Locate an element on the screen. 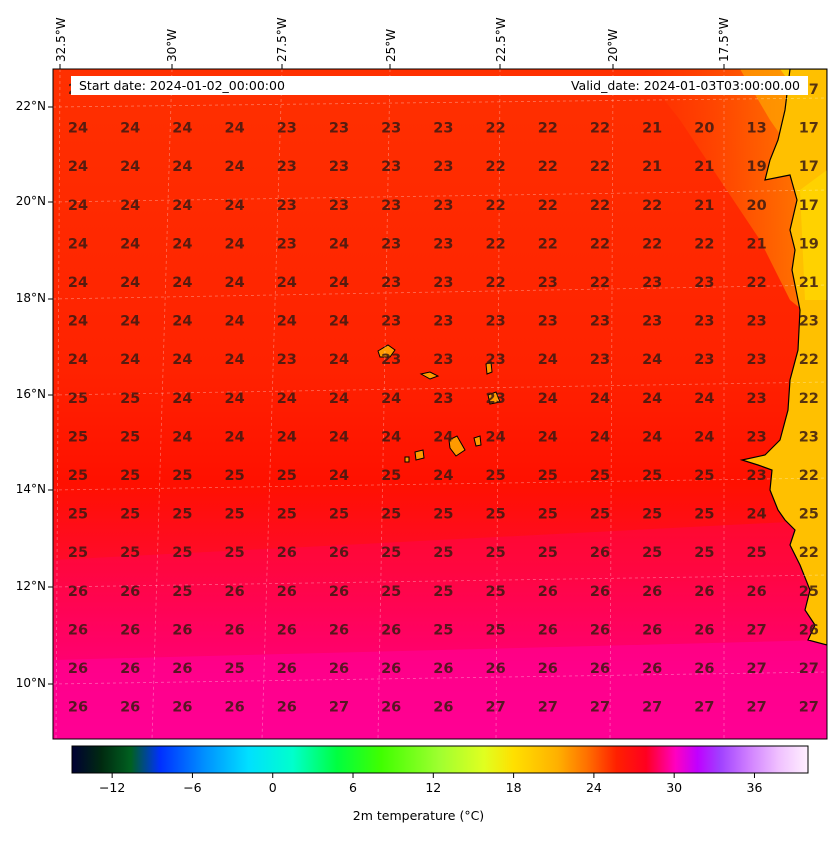 This screenshot has height=841, width=837. lon-label: 25°W is located at coordinates (391, 45).